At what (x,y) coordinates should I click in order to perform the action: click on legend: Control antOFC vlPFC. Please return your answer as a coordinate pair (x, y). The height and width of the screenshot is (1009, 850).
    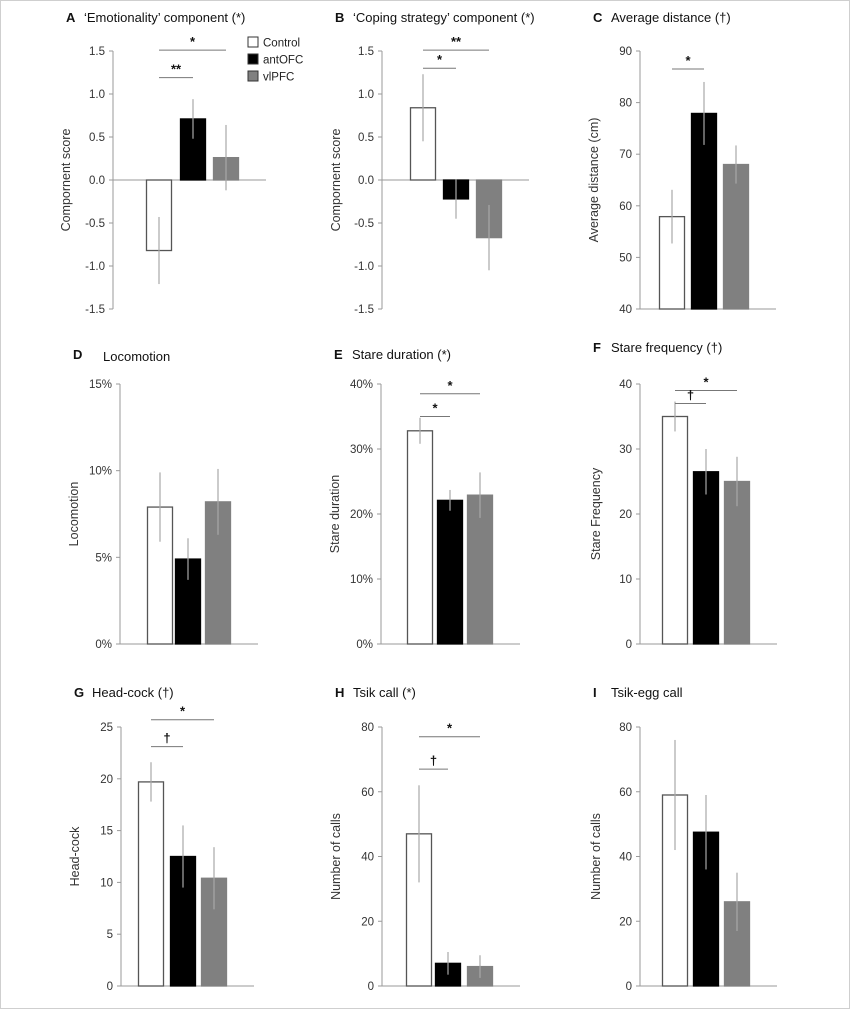
    Looking at the image, I should click on (275, 60).